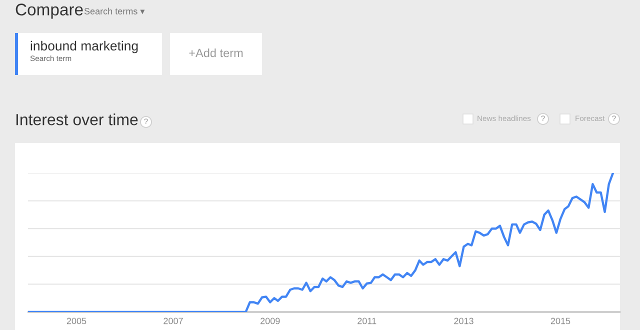 The image size is (640, 330). I want to click on text: Compare, so click(49, 11).